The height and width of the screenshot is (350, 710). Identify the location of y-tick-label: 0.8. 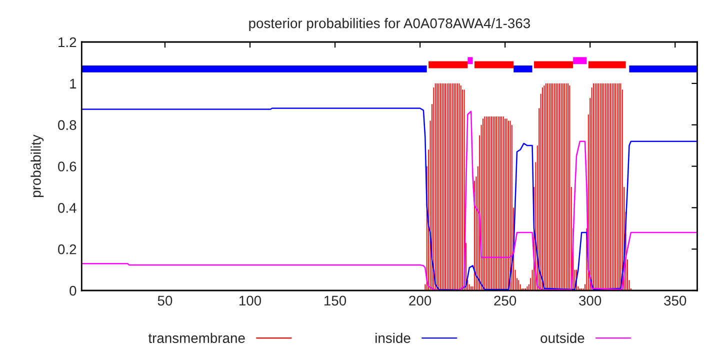
(67, 125).